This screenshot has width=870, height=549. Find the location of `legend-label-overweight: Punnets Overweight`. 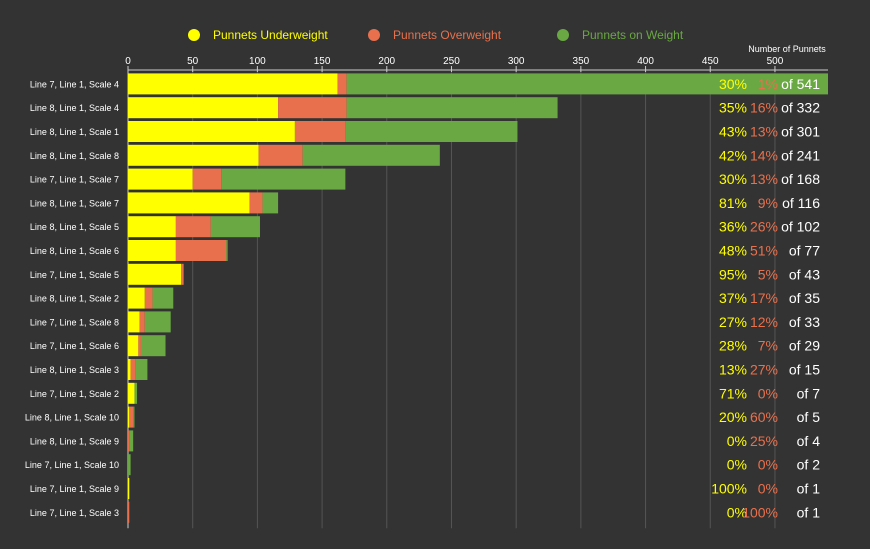

legend-label-overweight: Punnets Overweight is located at coordinates (447, 35).